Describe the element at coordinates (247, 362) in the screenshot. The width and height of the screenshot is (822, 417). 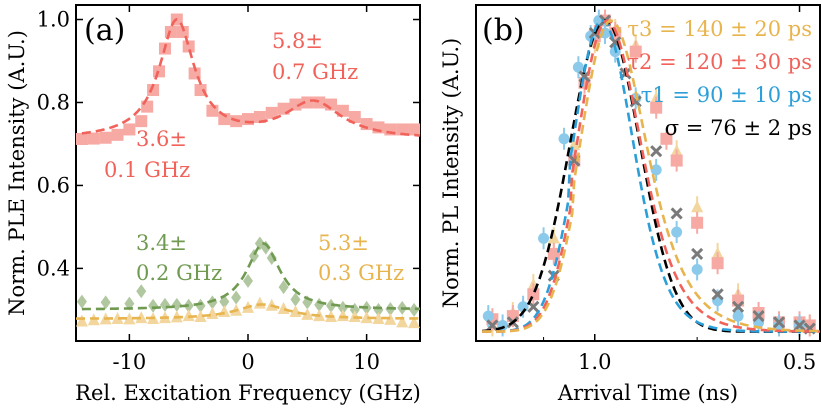
I see `x-tick-label: 0` at that location.